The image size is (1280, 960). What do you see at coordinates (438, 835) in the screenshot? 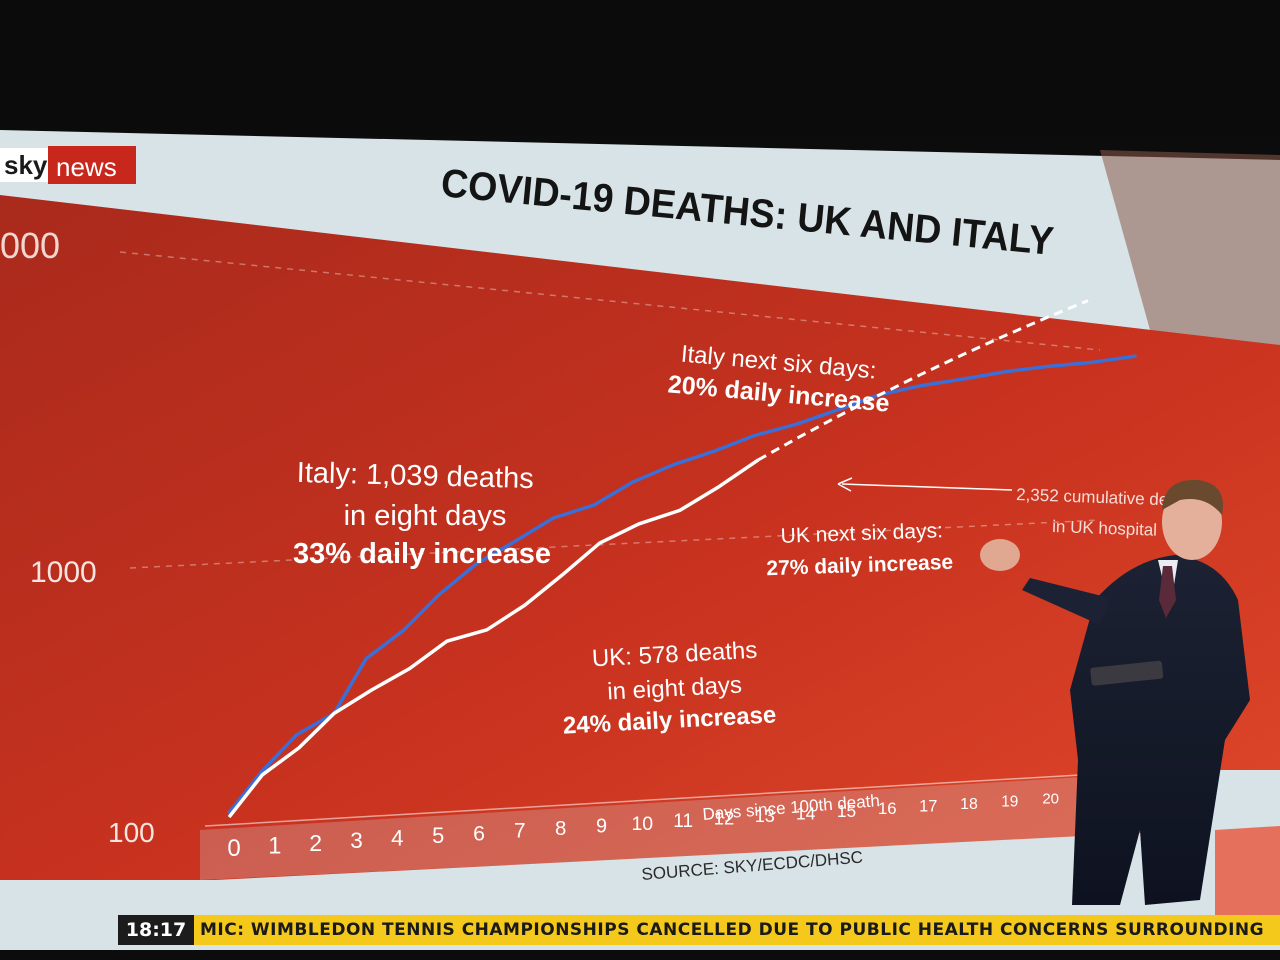
I see `x-tick-label: 5` at bounding box center [438, 835].